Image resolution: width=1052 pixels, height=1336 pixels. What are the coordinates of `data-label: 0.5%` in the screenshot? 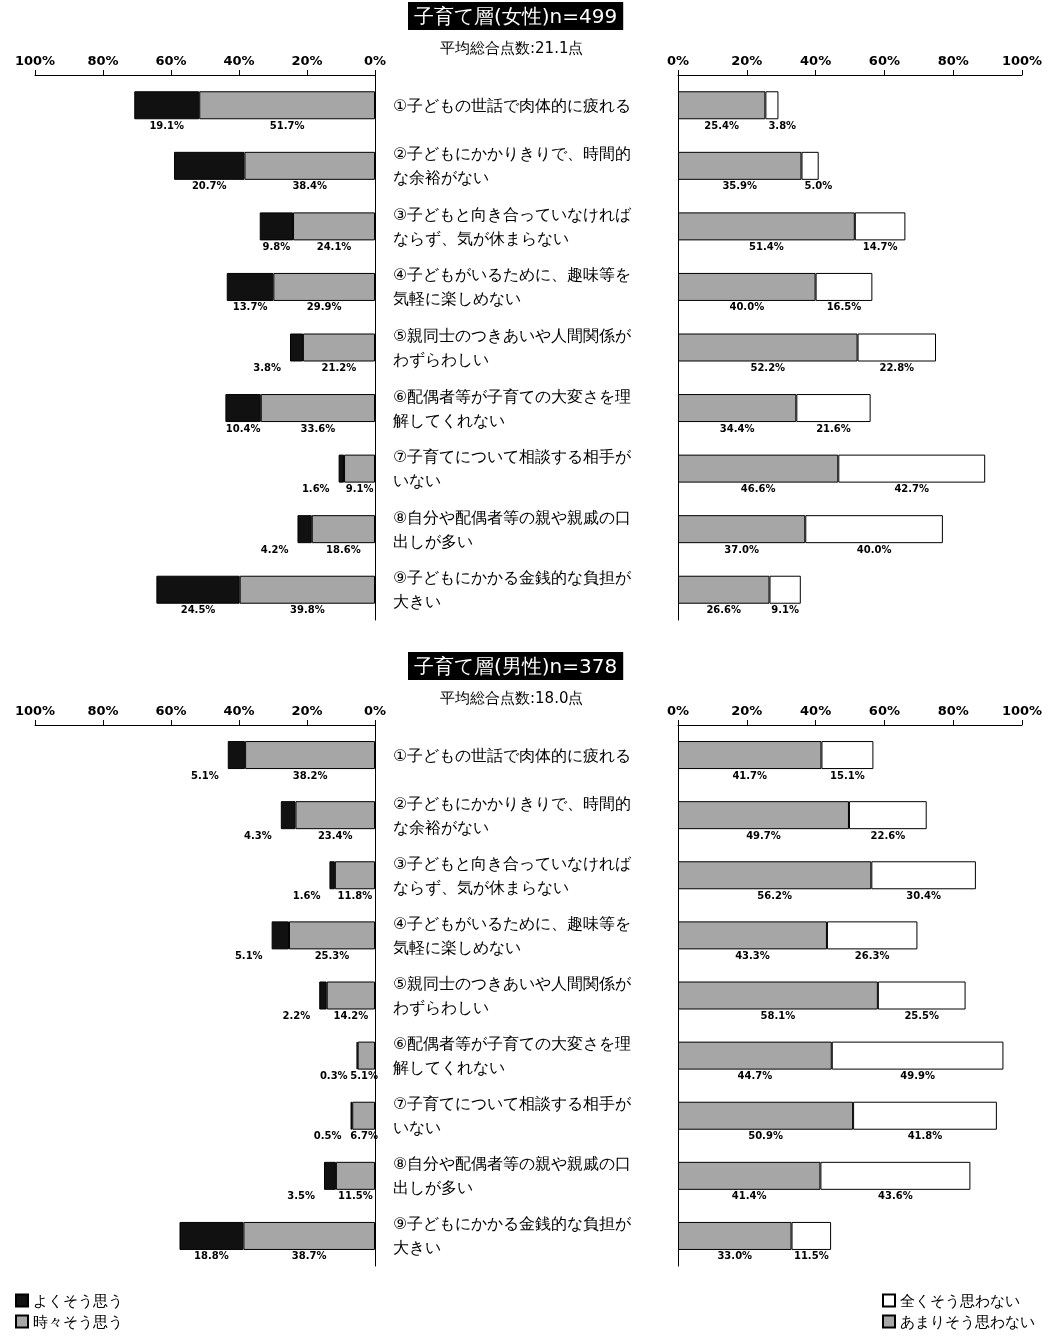 It's located at (327, 1136).